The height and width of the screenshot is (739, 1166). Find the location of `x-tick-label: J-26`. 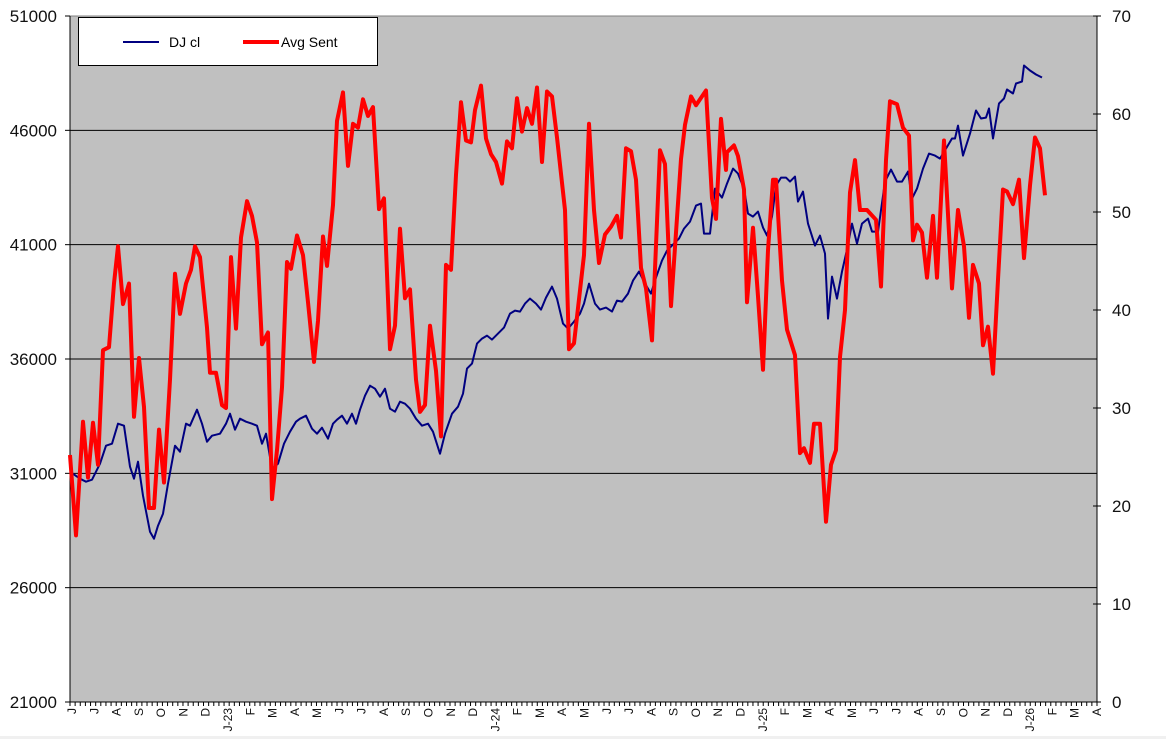

x-tick-label: J-26 is located at coordinates (1030, 720).